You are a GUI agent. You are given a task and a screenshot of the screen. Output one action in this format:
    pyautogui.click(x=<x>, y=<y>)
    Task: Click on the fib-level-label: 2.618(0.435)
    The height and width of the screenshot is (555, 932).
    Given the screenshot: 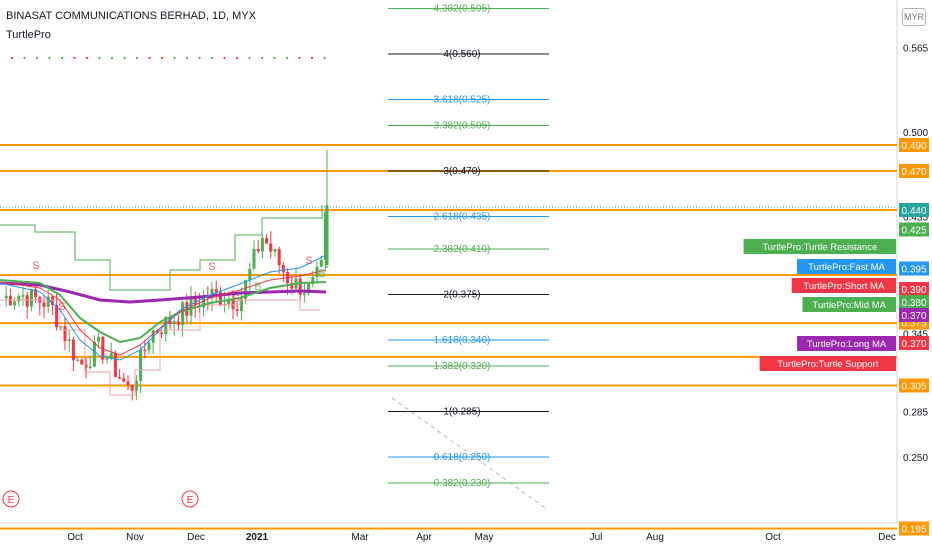 What is the action you would take?
    pyautogui.click(x=462, y=217)
    